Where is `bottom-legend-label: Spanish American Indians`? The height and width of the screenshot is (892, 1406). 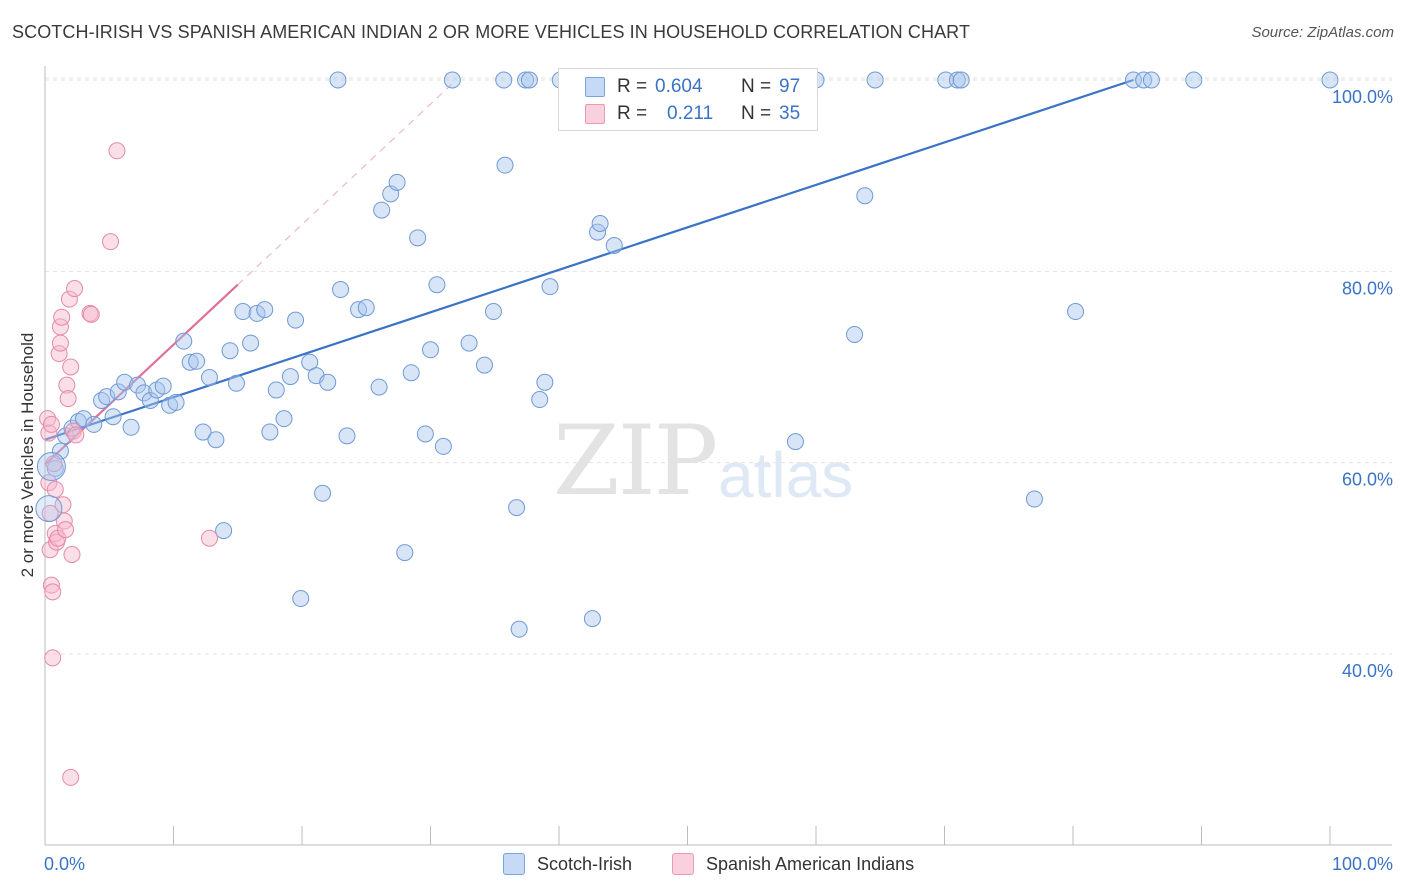
bottom-legend-label: Spanish American Indians is located at coordinates (810, 863).